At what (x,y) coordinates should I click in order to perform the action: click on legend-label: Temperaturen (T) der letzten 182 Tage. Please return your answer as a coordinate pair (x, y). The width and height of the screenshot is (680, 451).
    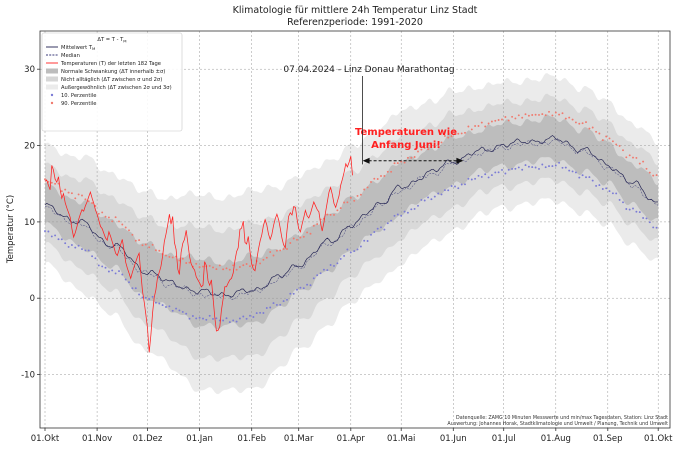
    Looking at the image, I should click on (110, 64).